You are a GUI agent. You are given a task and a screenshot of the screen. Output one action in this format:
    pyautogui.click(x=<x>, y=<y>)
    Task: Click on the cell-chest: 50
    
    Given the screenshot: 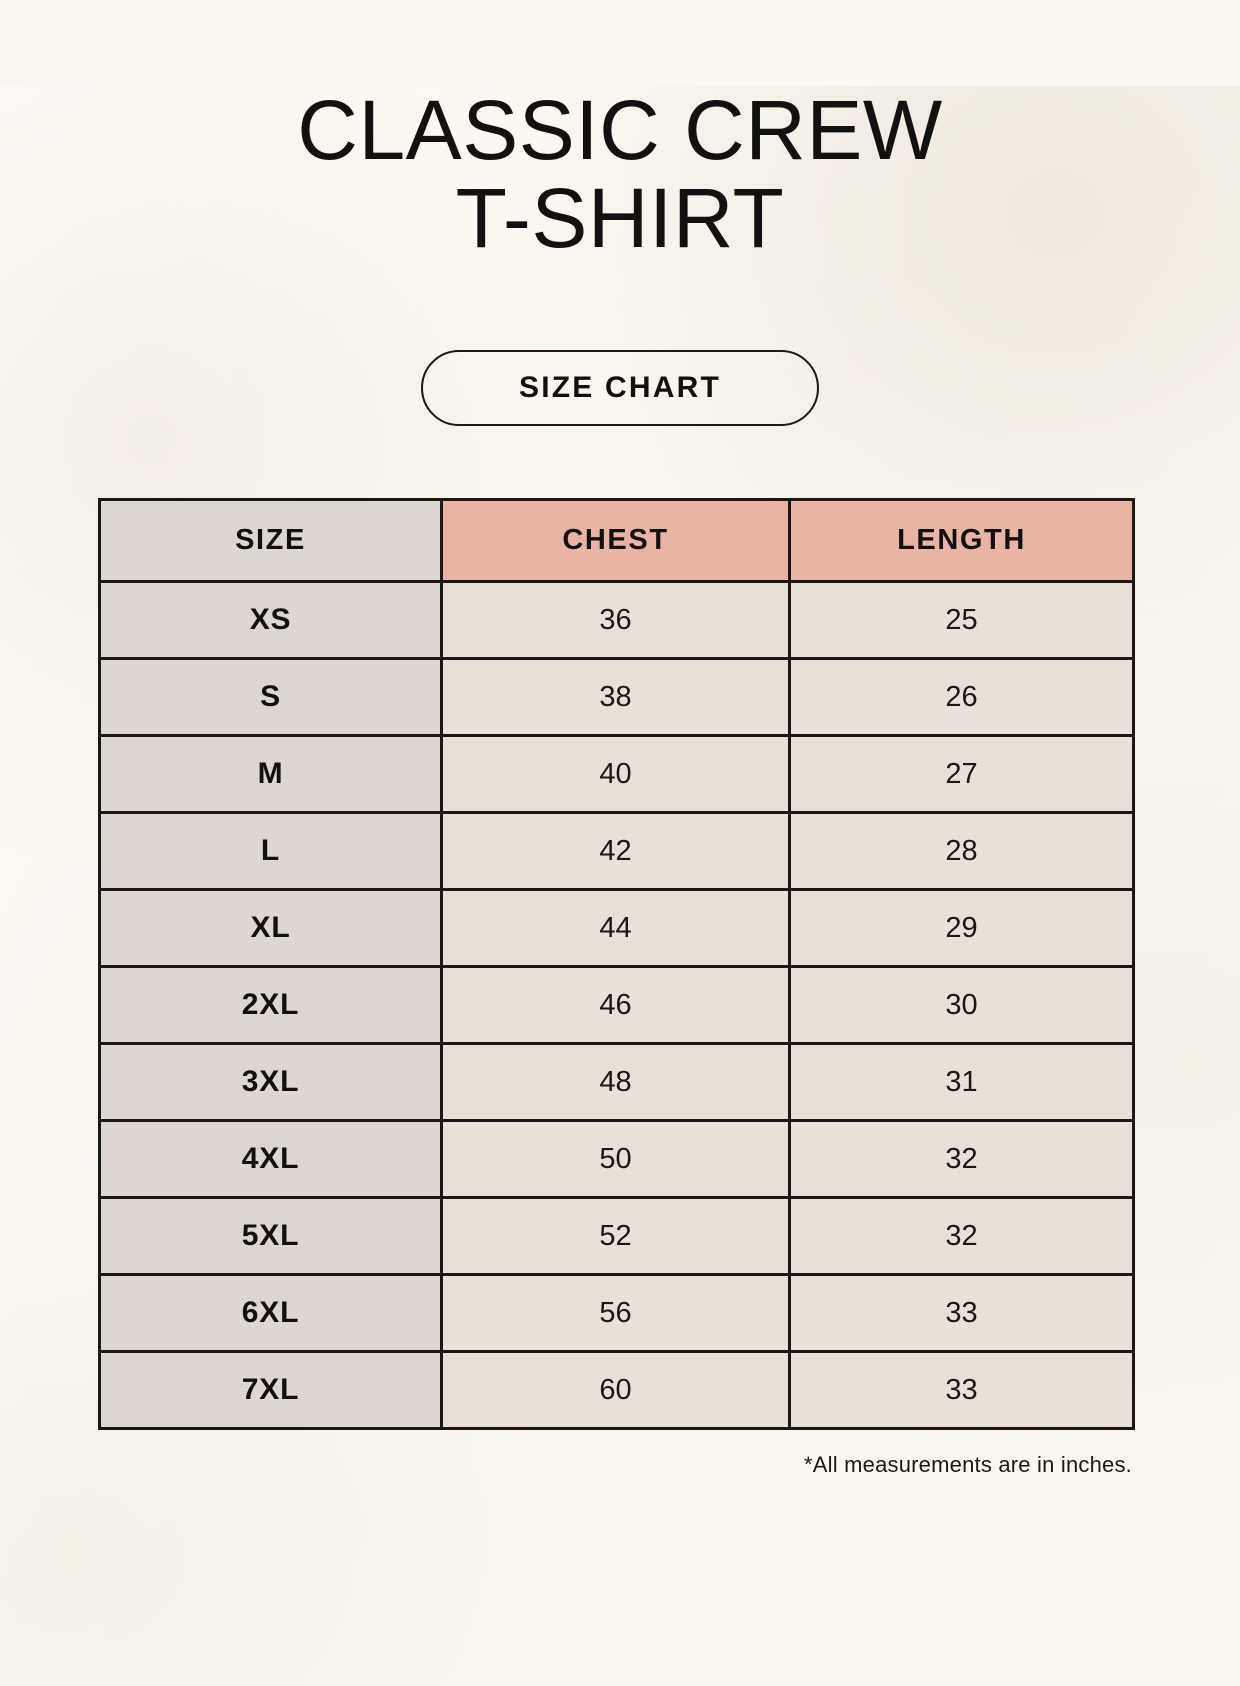 What is the action you would take?
    pyautogui.click(x=615, y=1159)
    